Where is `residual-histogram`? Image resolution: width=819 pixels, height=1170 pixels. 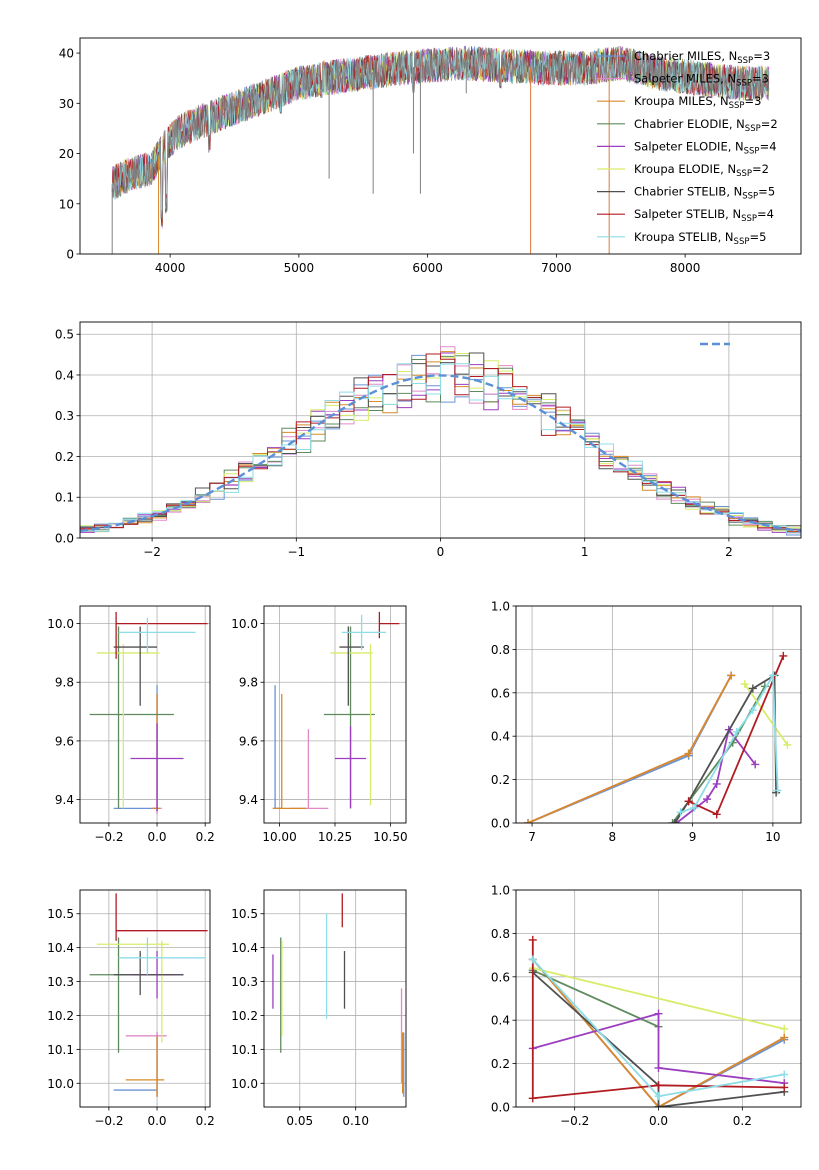
residual-histogram is located at coordinates (440, 450).